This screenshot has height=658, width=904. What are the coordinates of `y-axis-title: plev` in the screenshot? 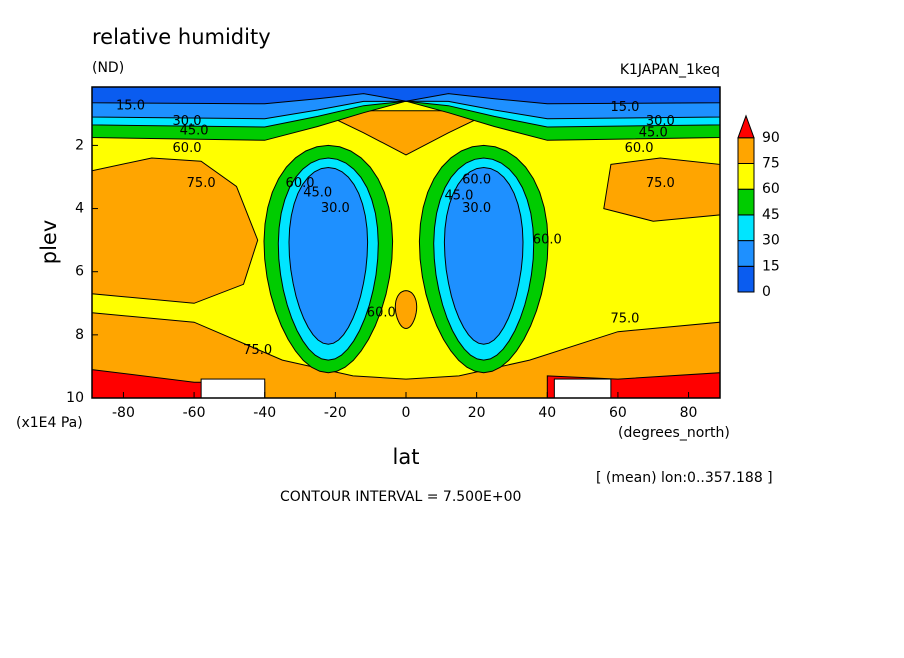 It's located at (49, 242).